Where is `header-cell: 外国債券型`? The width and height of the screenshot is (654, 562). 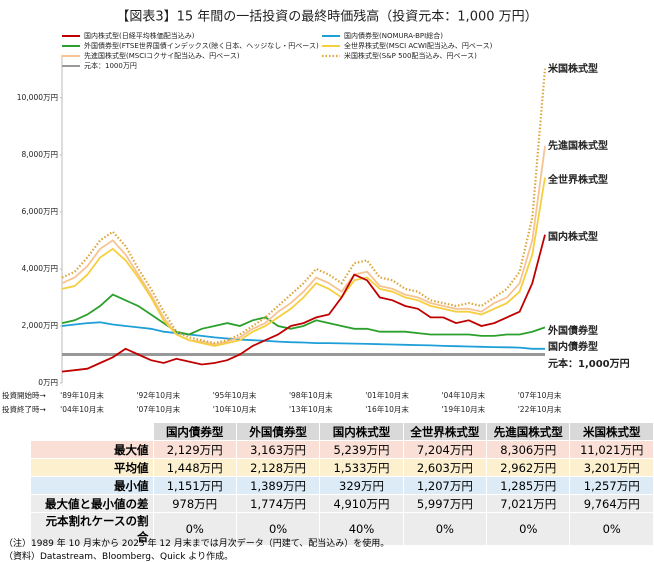 header-cell: 外国債券型 is located at coordinates (278, 431).